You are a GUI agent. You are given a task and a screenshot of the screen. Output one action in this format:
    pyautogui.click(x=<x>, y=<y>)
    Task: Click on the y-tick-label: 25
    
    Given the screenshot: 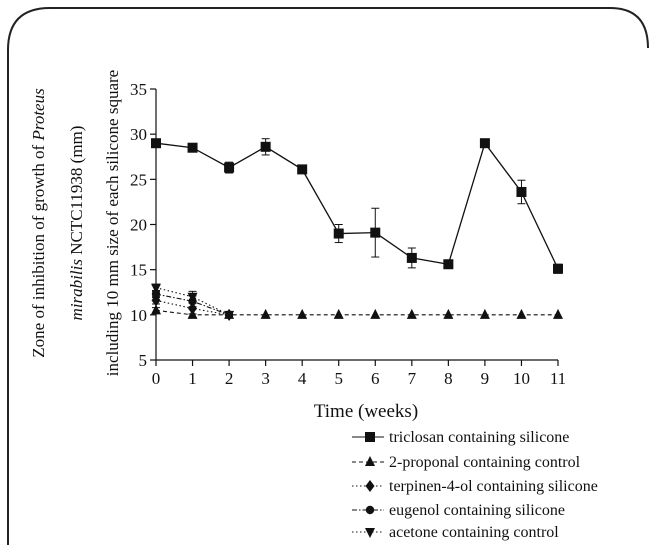 What is the action you would take?
    pyautogui.click(x=138, y=179)
    